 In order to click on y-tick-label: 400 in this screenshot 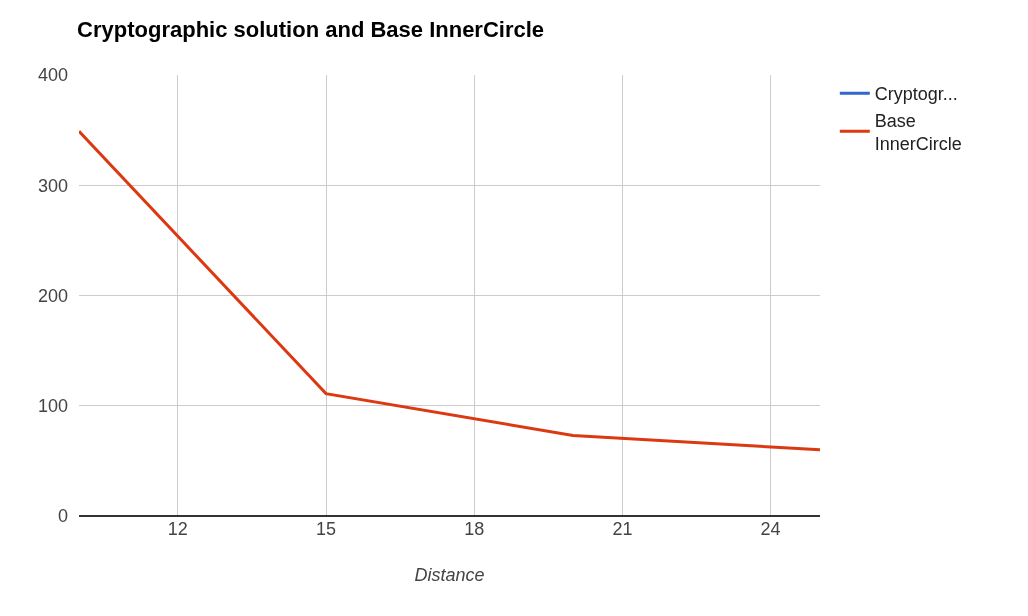, I will do `click(52, 75)`.